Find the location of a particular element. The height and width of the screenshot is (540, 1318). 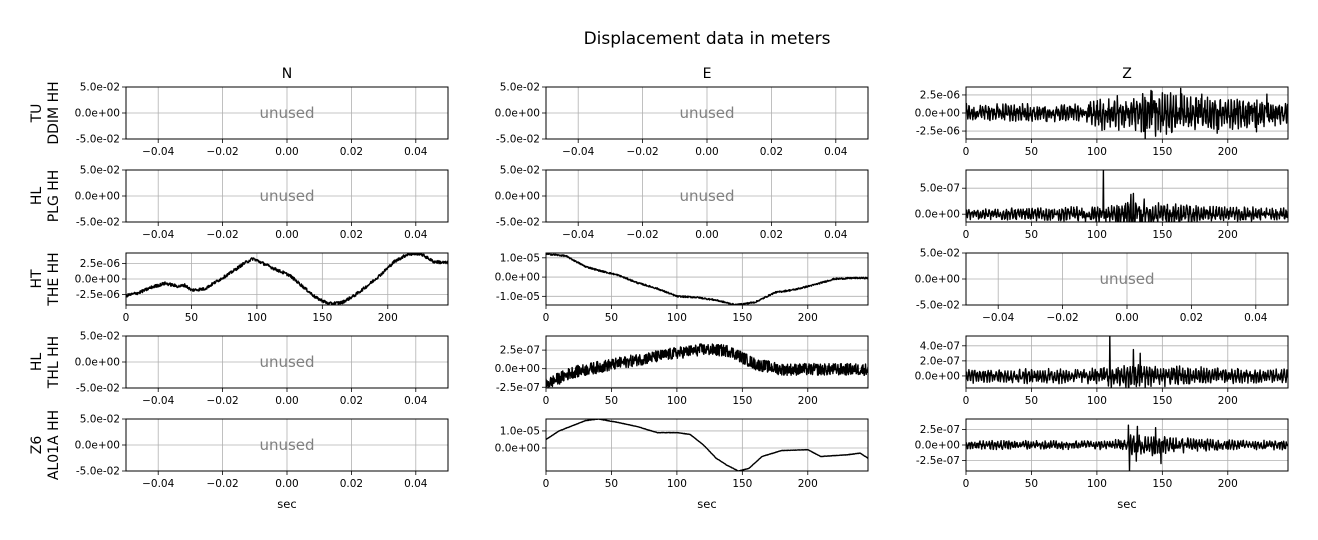

row-label-network: TU is located at coordinates (37, 114).